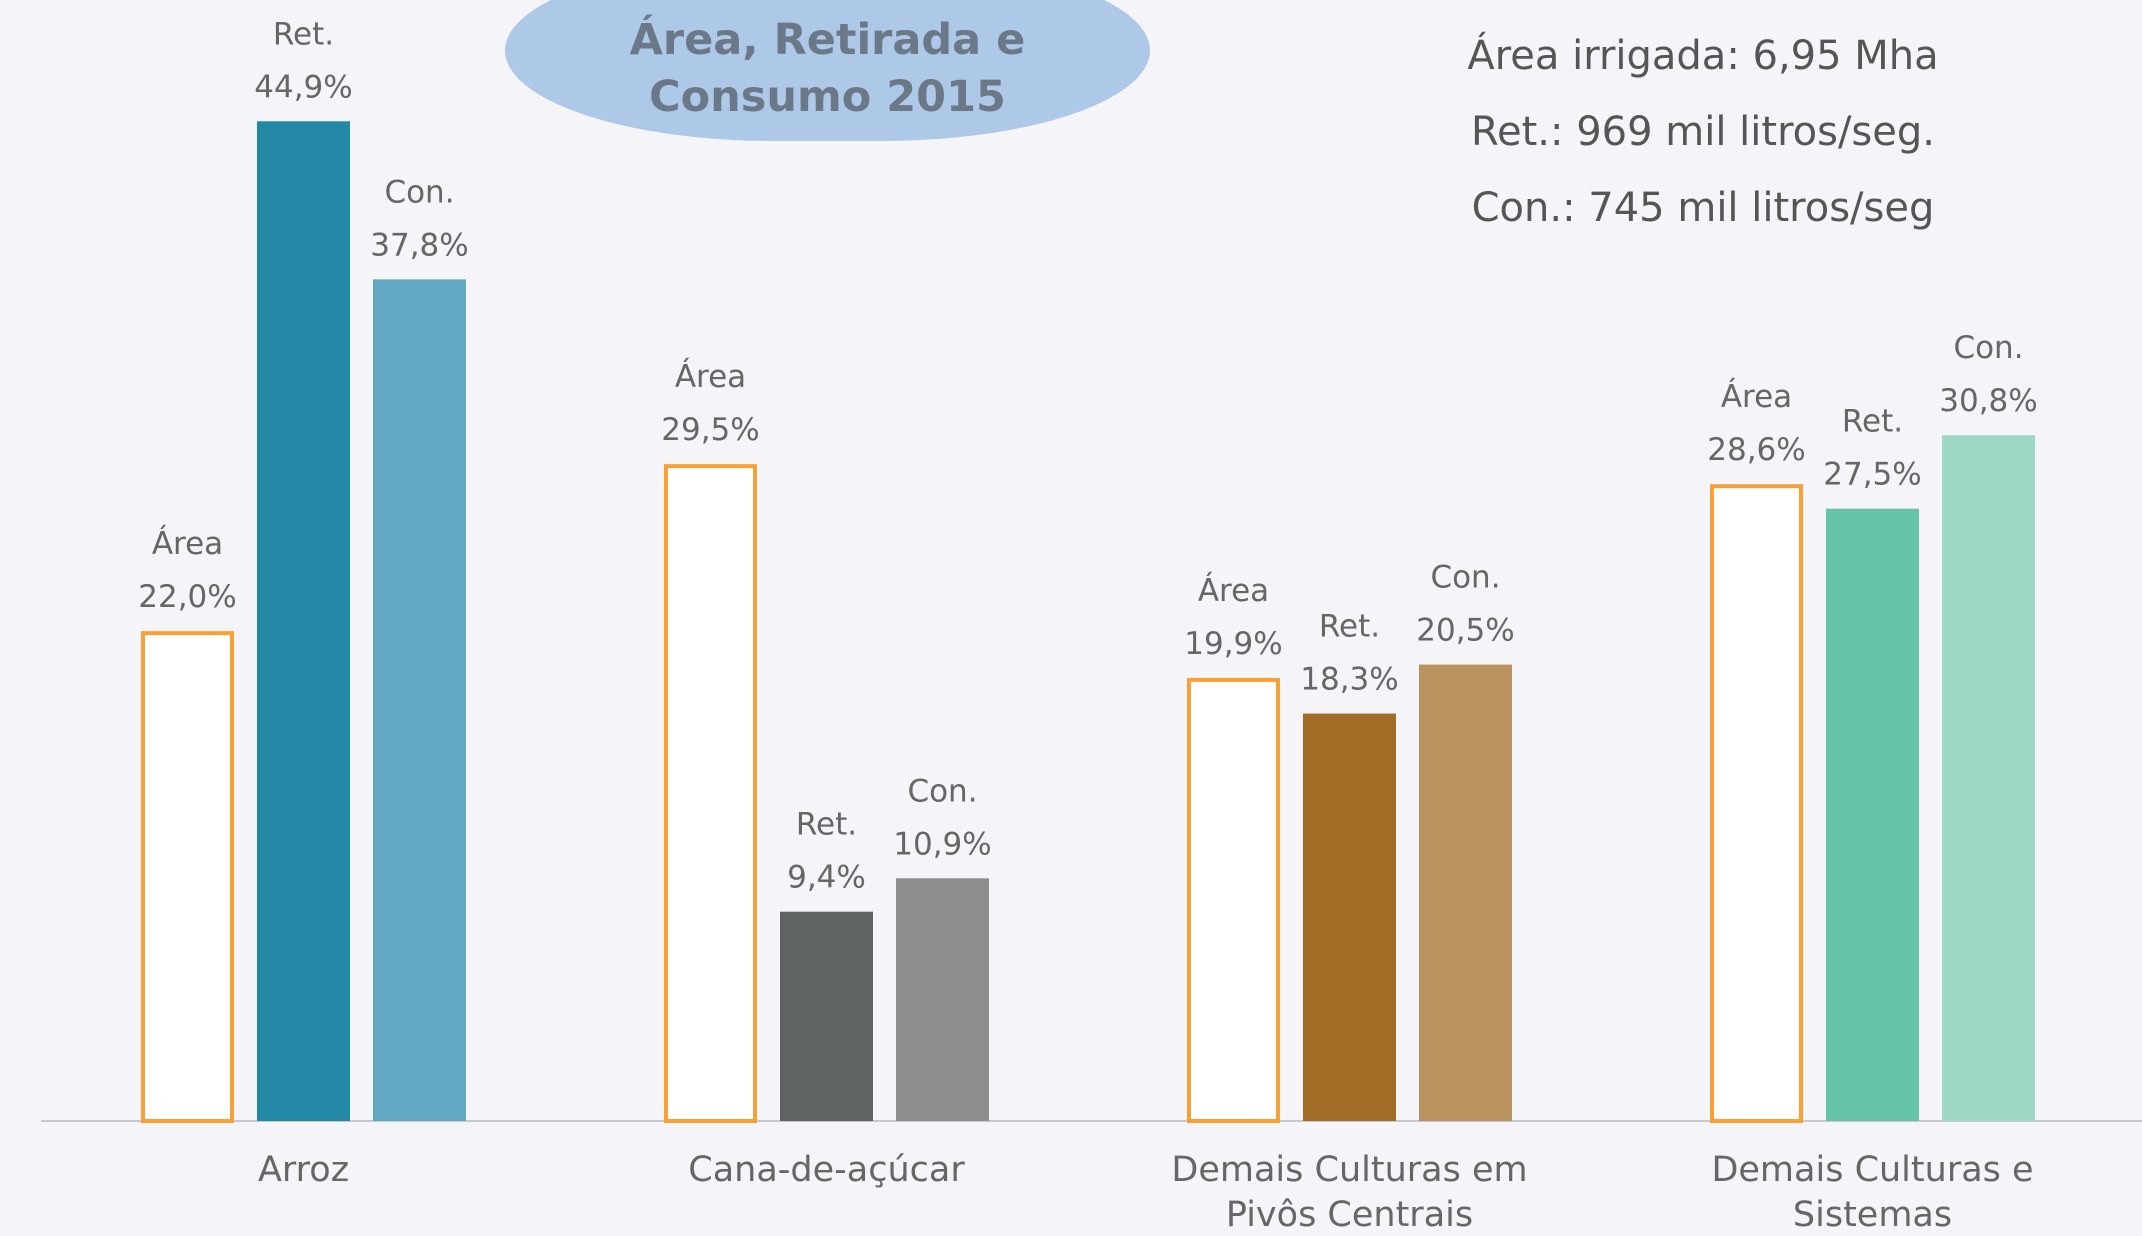 This screenshot has width=2142, height=1236. What do you see at coordinates (1703, 56) in the screenshot?
I see `annotation: Área irrigada: 6,95 Mha` at bounding box center [1703, 56].